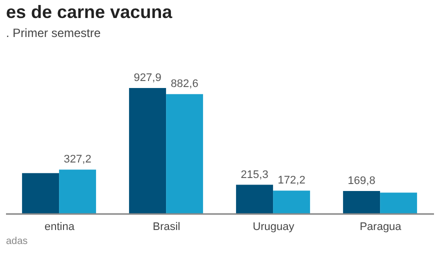 The image size is (440, 264). Describe the element at coordinates (292, 180) in the screenshot. I see `data-label: 172,2` at that location.